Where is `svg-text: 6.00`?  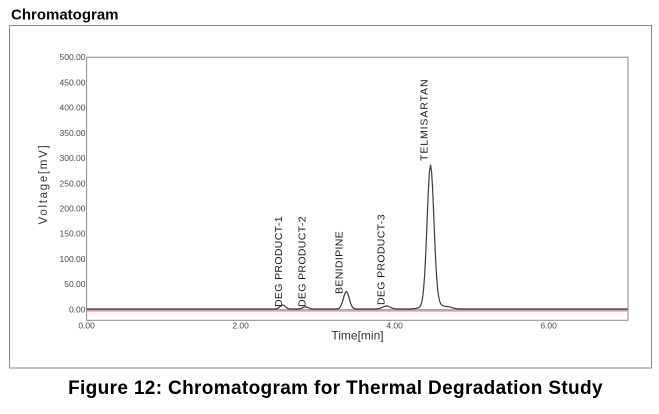
svg-text: 6.00 is located at coordinates (548, 326).